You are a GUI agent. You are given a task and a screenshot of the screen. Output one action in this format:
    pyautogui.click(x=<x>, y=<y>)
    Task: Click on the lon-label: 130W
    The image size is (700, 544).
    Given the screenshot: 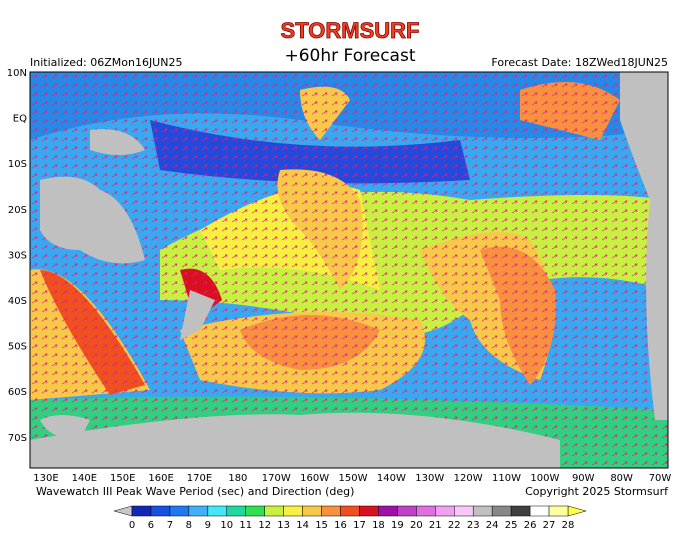 What is the action you would take?
    pyautogui.click(x=429, y=478)
    